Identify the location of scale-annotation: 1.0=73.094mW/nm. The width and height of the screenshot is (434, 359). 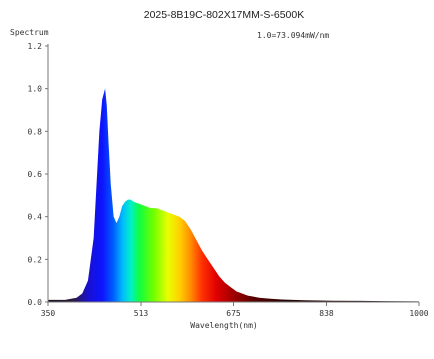
(293, 35).